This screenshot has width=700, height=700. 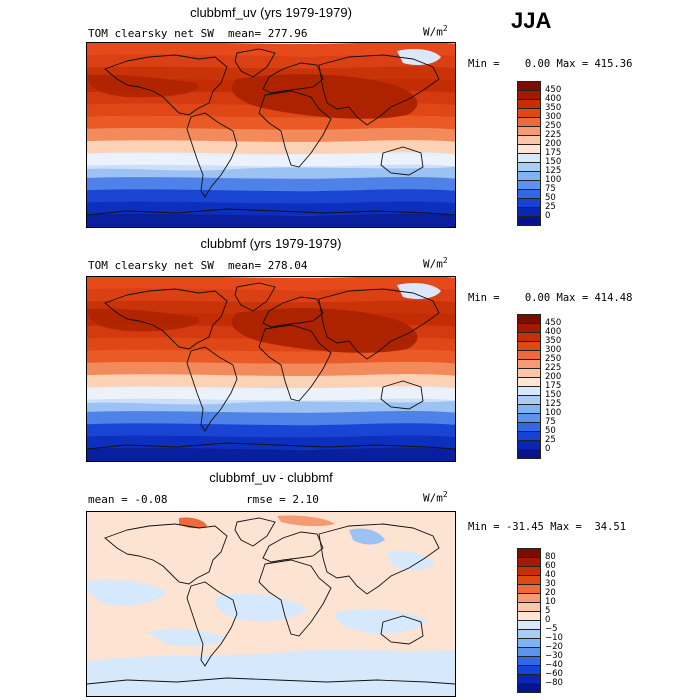 What do you see at coordinates (268, 265) in the screenshot?
I see `mean-value: mean= 278.04` at bounding box center [268, 265].